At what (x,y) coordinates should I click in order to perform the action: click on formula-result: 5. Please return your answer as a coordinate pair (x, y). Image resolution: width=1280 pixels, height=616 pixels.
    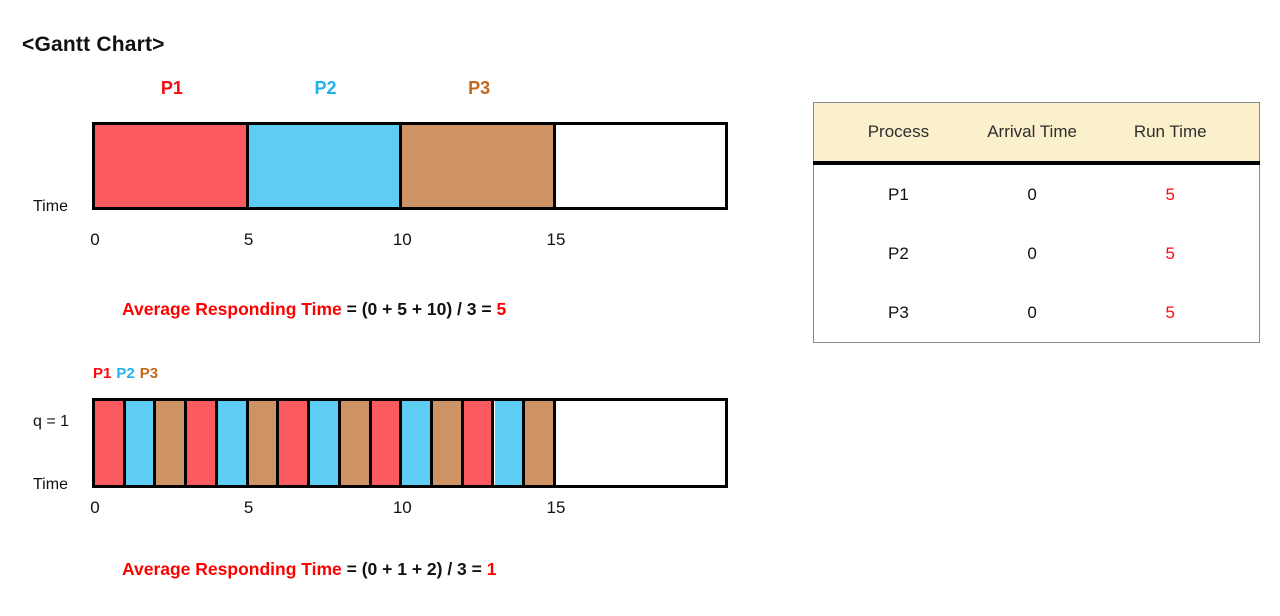
    Looking at the image, I should click on (501, 309).